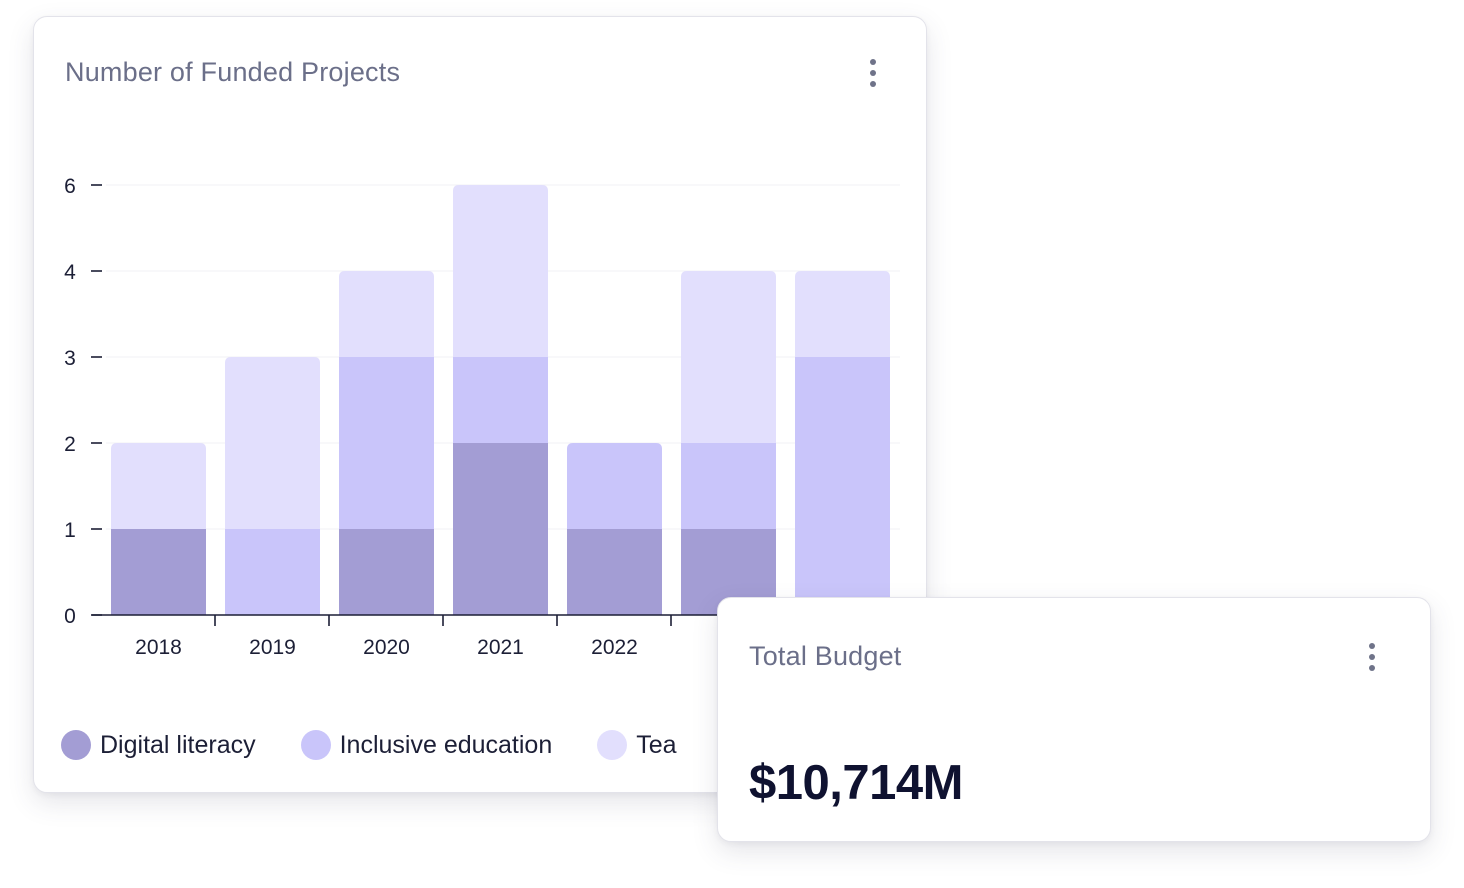 Image resolution: width=1464 pixels, height=888 pixels. I want to click on x-tick-label: 2021, so click(500, 647).